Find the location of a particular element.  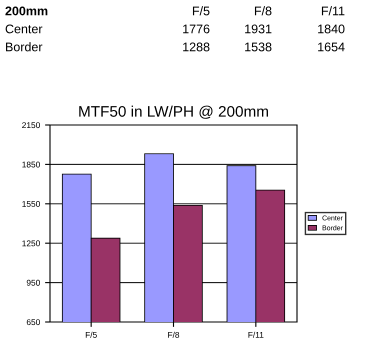

text: 200mm is located at coordinates (26, 11).